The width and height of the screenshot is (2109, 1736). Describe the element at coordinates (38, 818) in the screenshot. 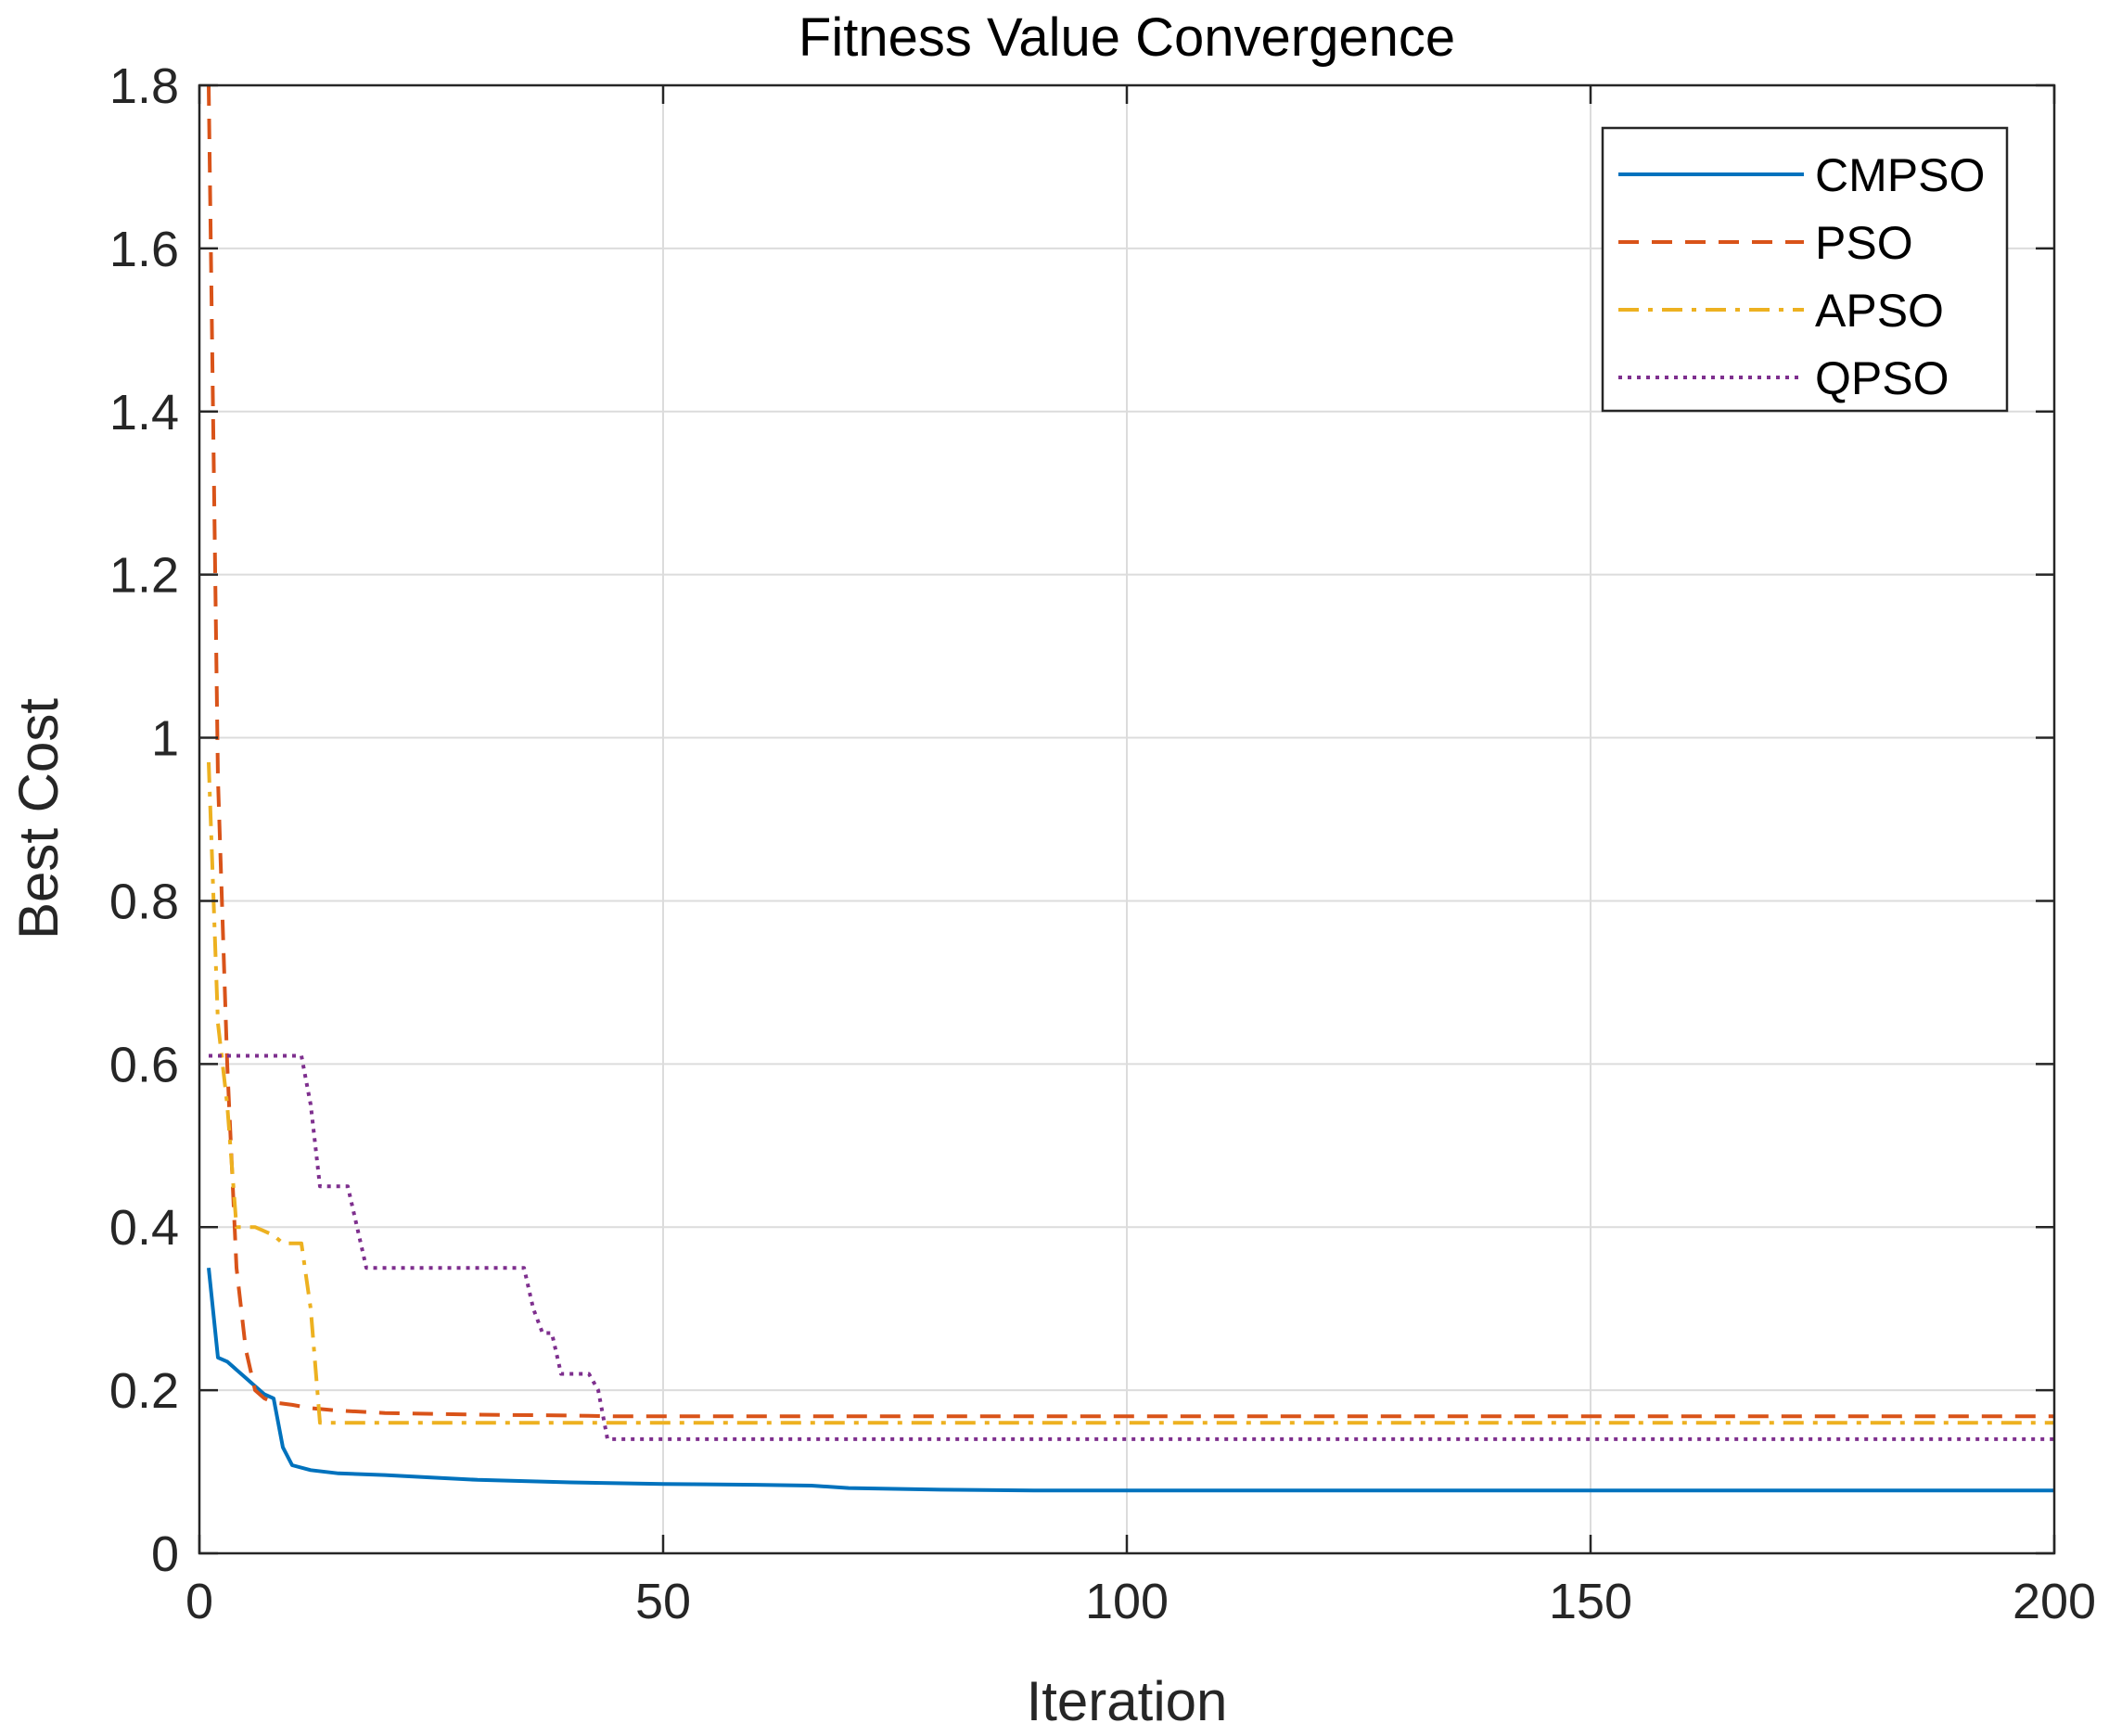

I see `y-axis-title: Best Cost` at that location.